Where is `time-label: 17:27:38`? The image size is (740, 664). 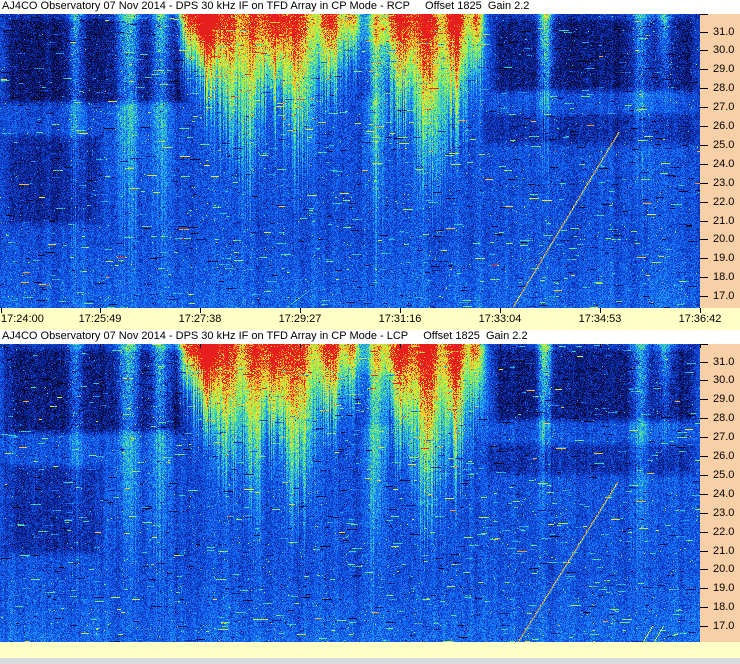
time-label: 17:27:38 is located at coordinates (200, 319).